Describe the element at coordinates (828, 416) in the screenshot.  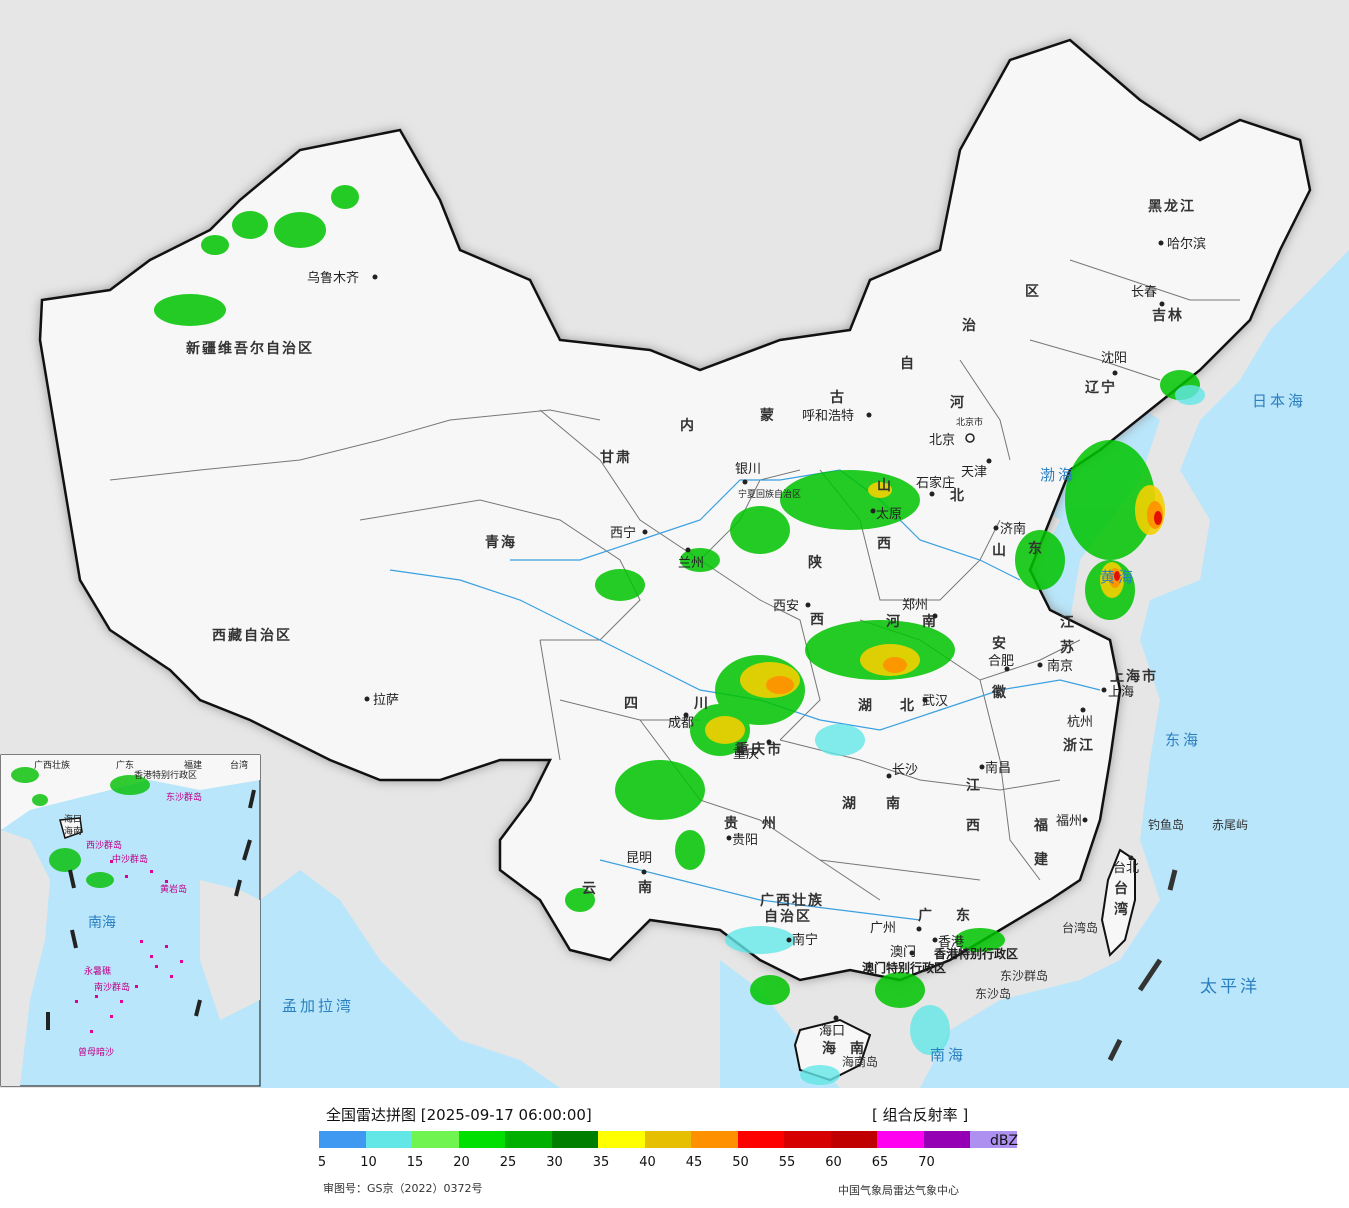
I see `city-hohhot: 呼和浩特` at that location.